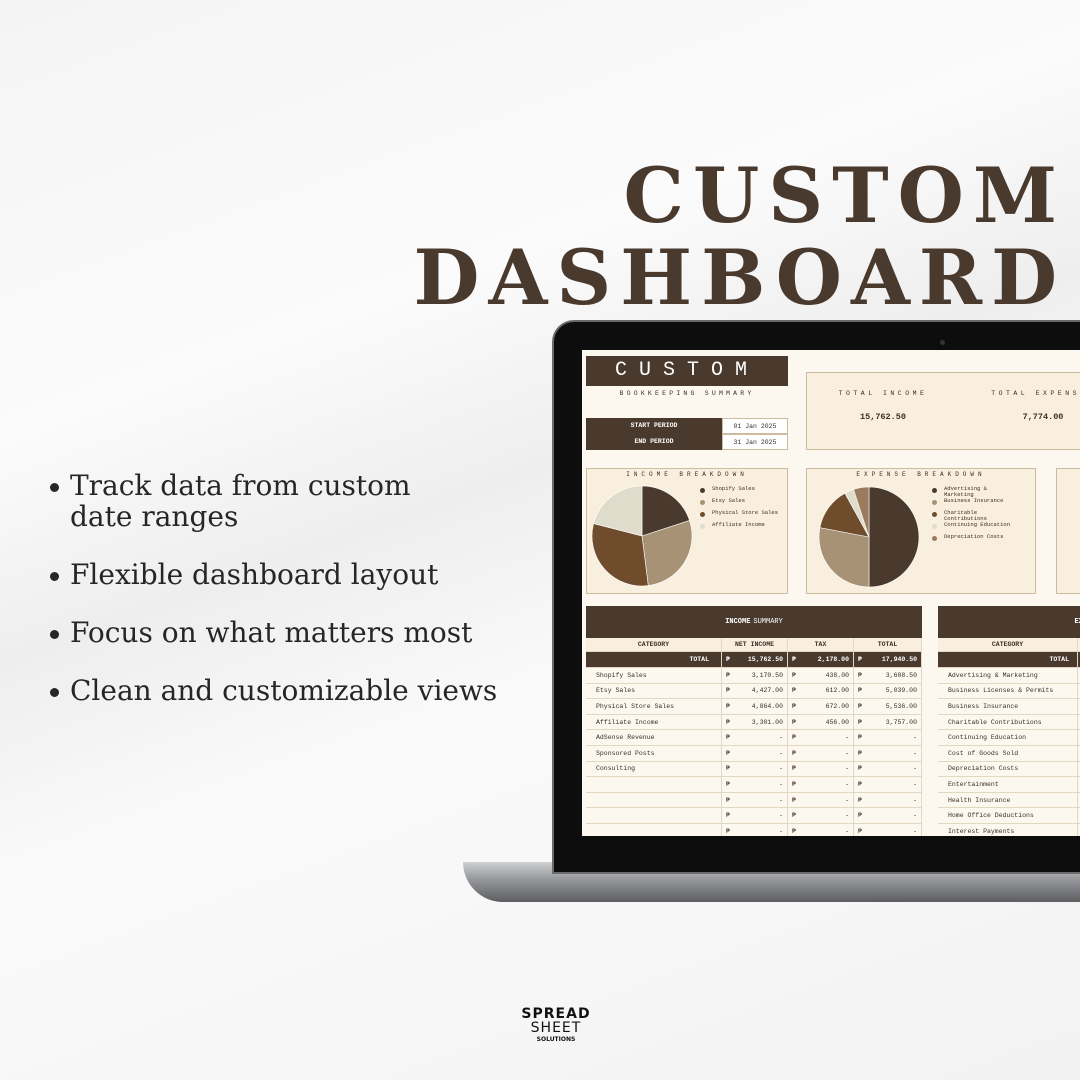 Image resolution: width=1080 pixels, height=1080 pixels. What do you see at coordinates (745, 512) in the screenshot?
I see `legend-label: Physical Store Sales` at bounding box center [745, 512].